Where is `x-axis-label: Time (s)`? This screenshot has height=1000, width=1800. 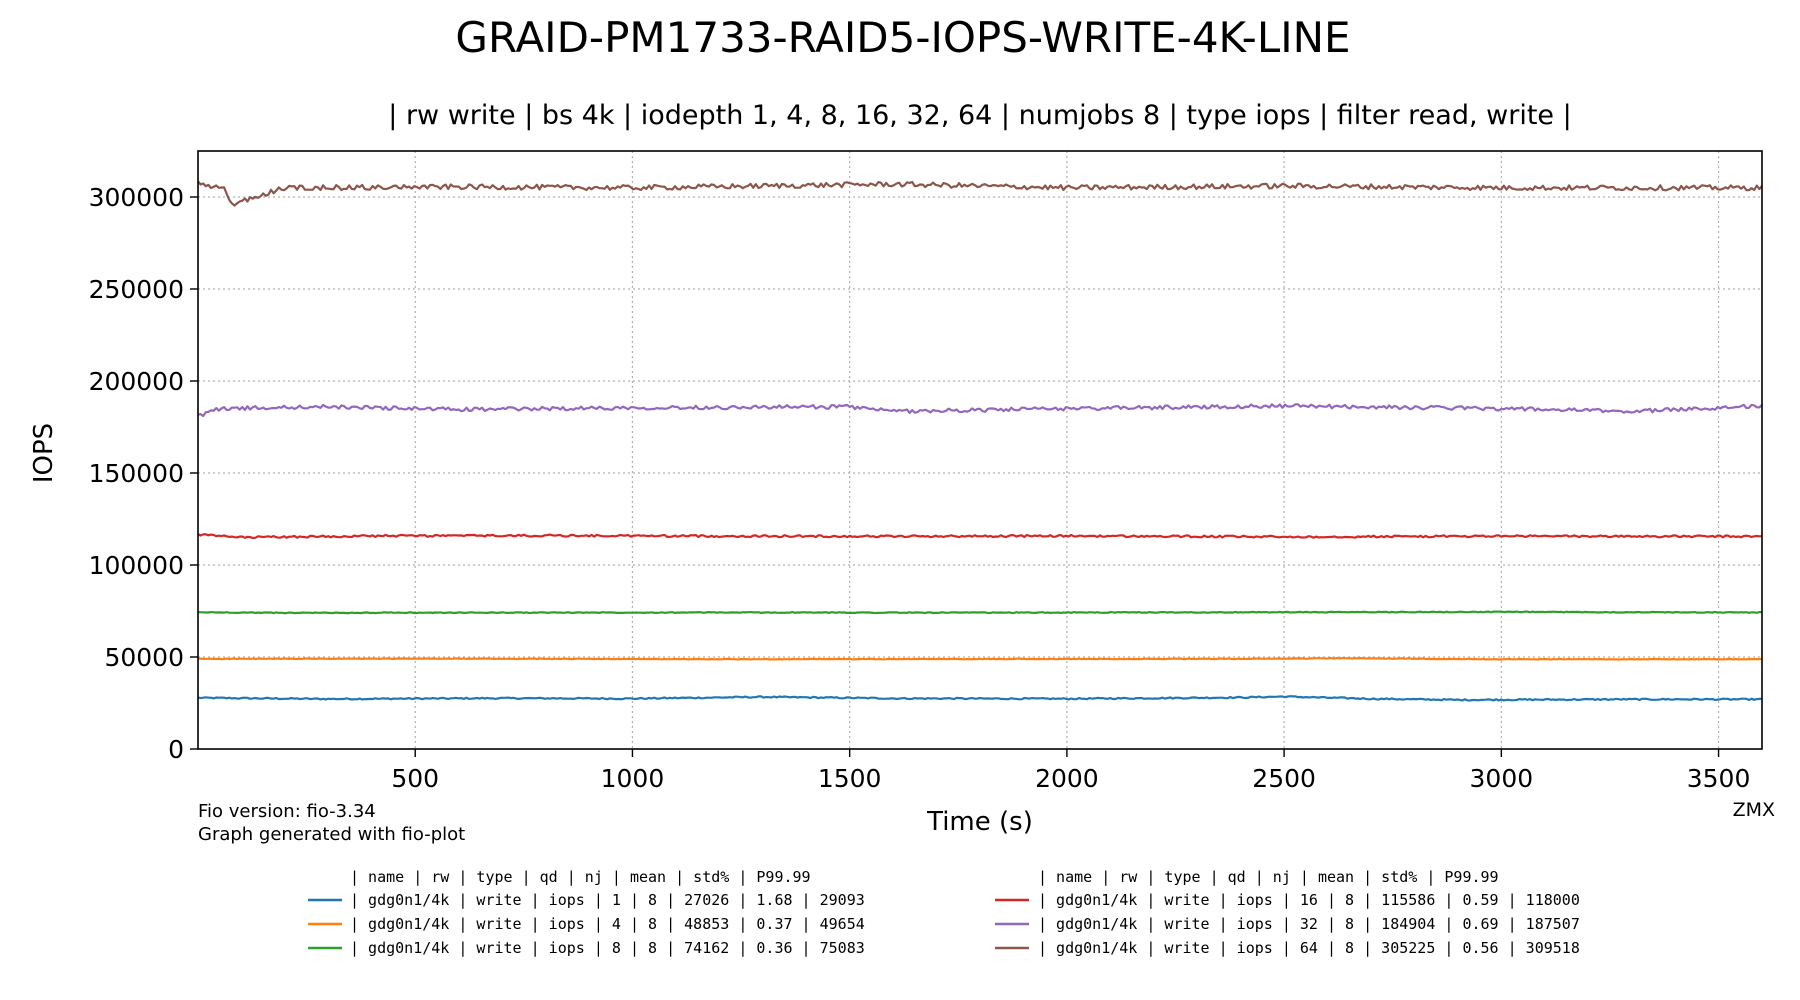
x-axis-label: Time (s) is located at coordinates (979, 822).